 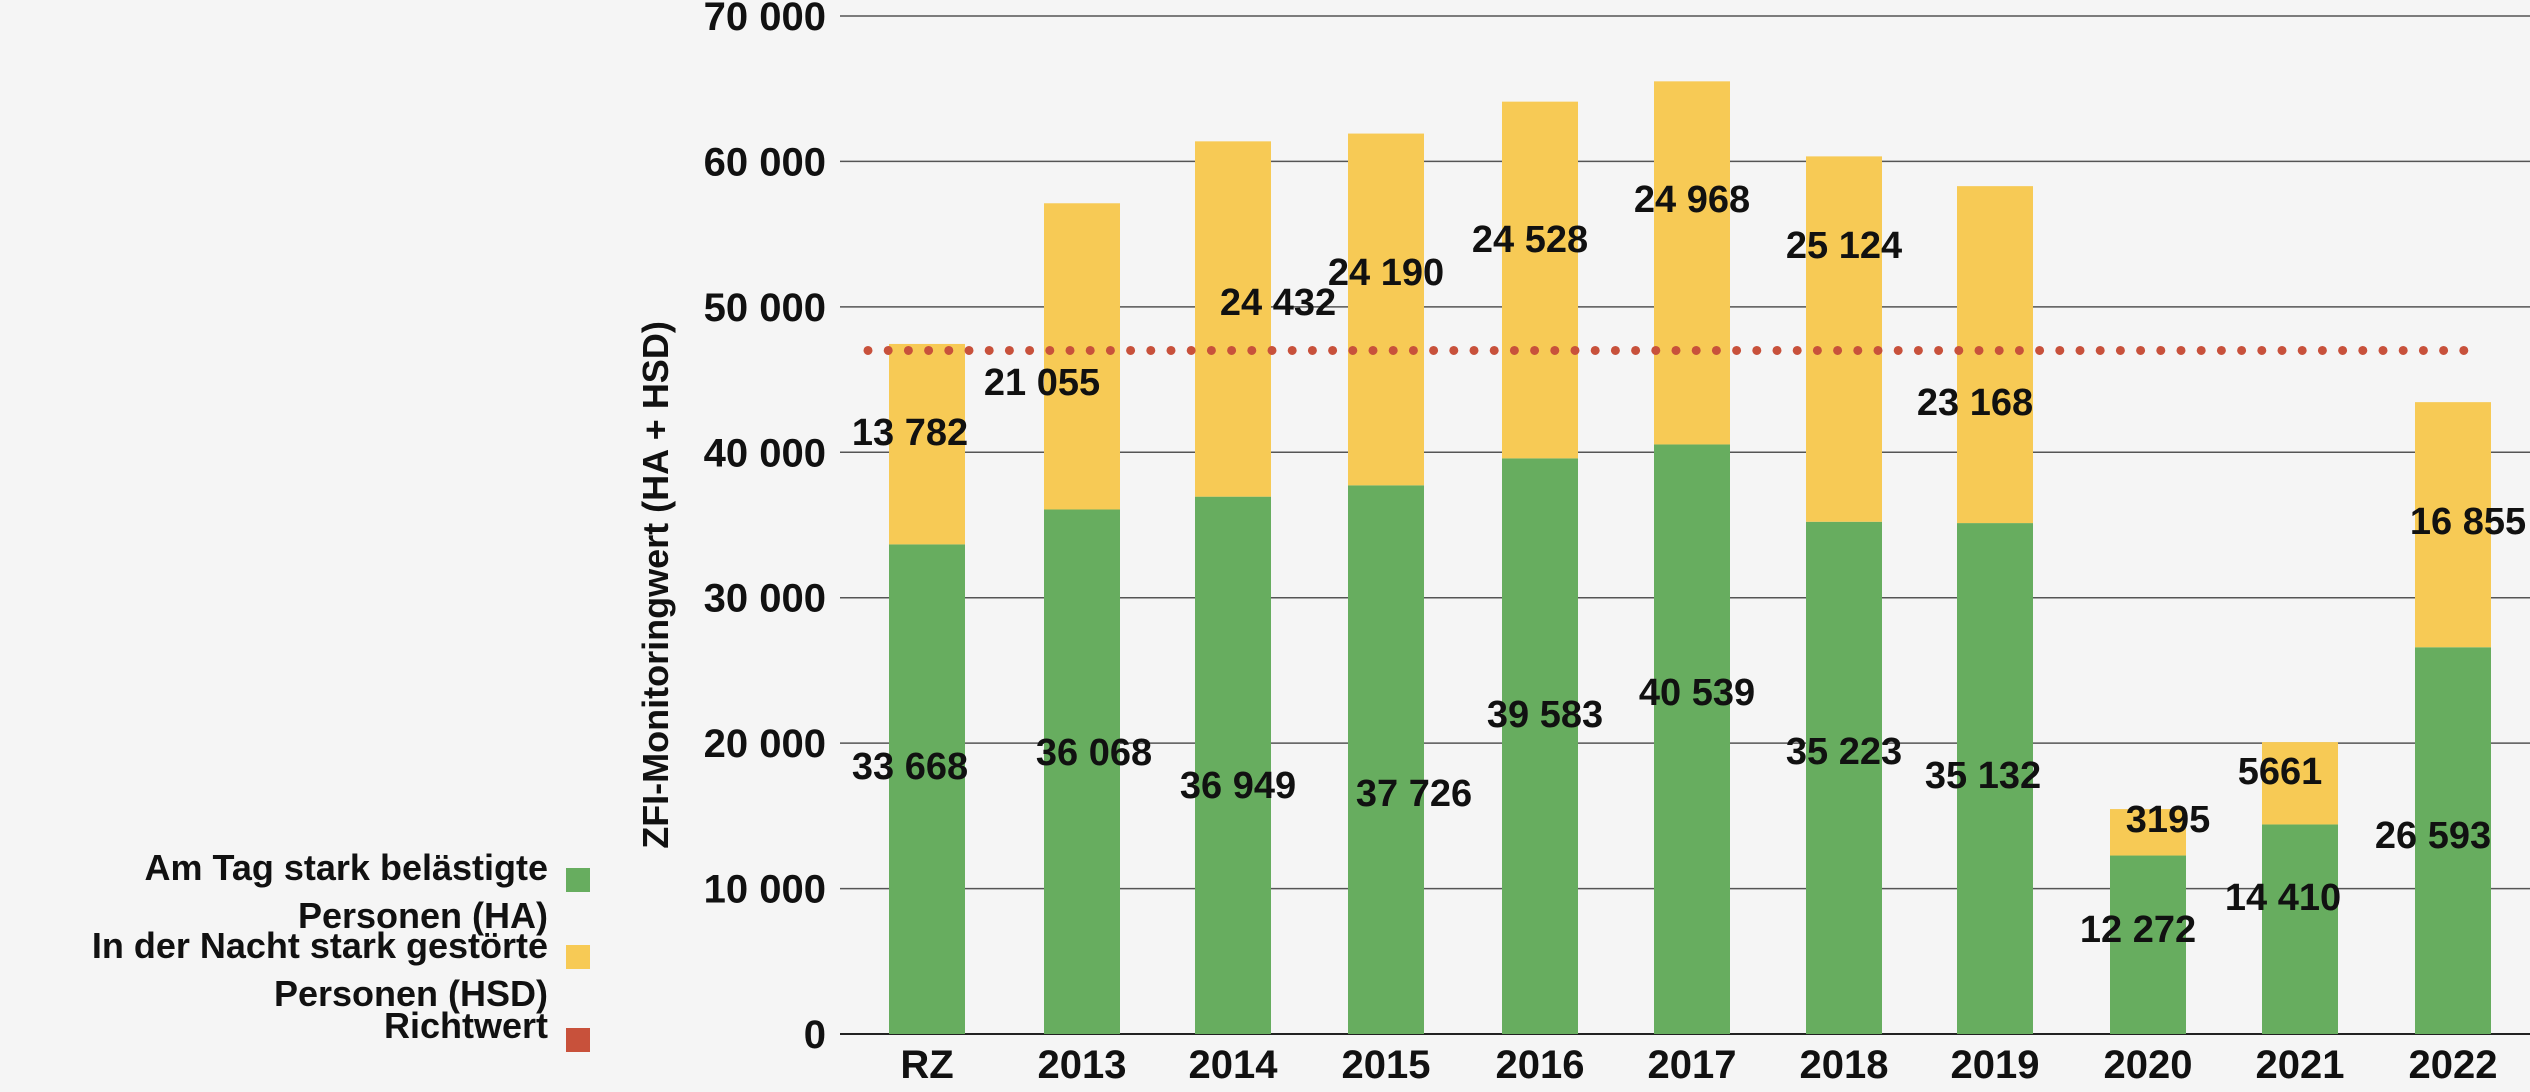 I want to click on x-tick-label: 2016, so click(x=1540, y=1065).